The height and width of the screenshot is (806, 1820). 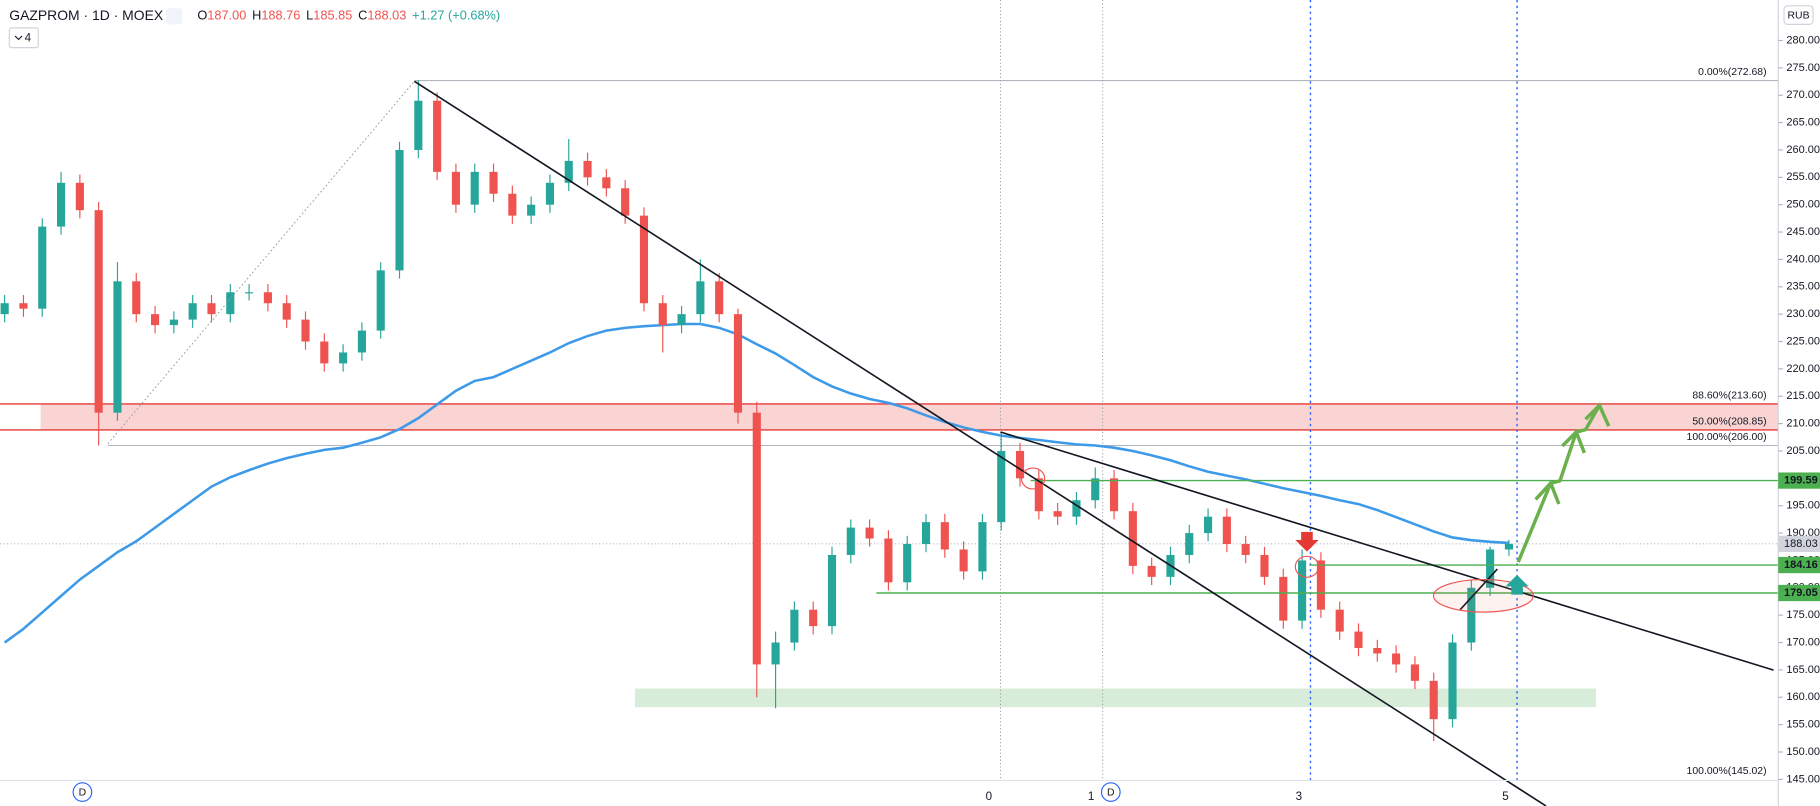 I want to click on ohlc-change: +1.27 (+0.68%), so click(x=456, y=15).